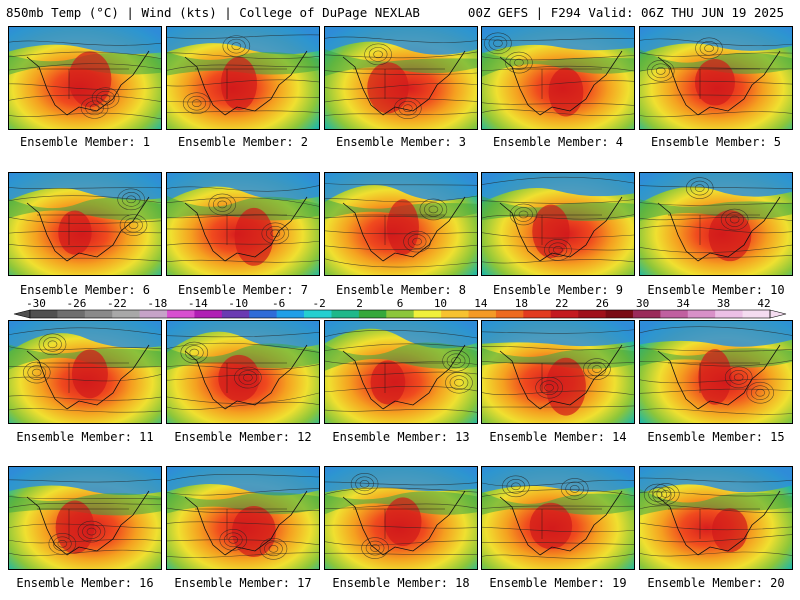  I want to click on colorbar-tick-label: -22, so click(117, 303).